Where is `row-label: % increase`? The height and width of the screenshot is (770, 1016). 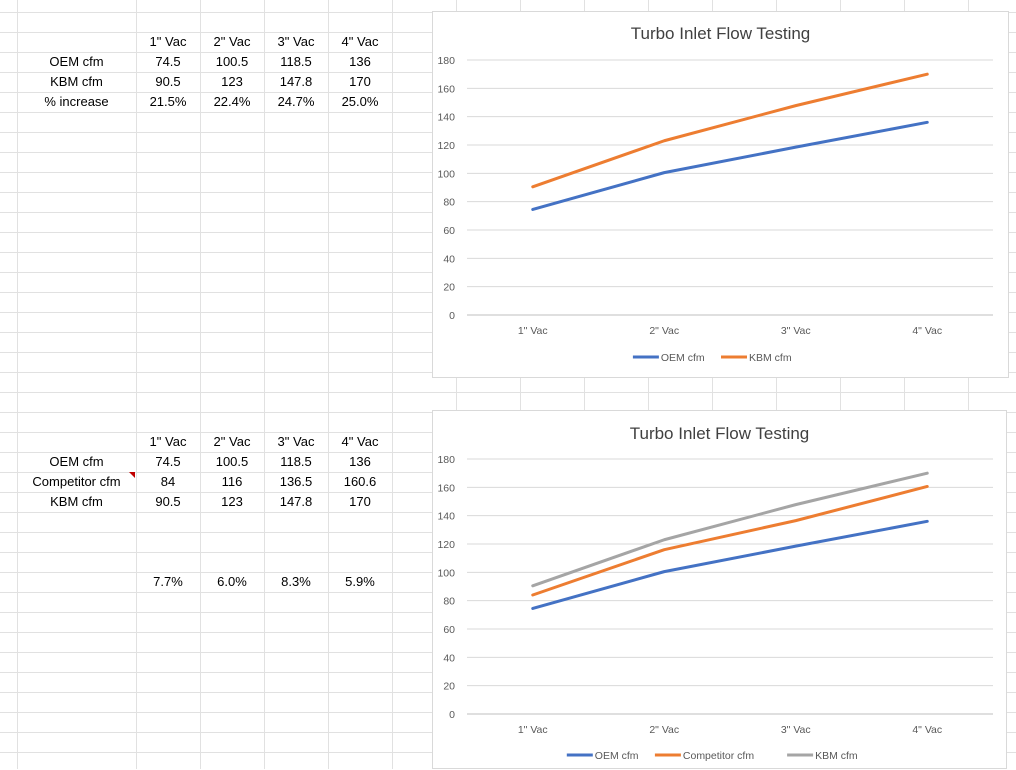
row-label: % increase is located at coordinates (76, 101).